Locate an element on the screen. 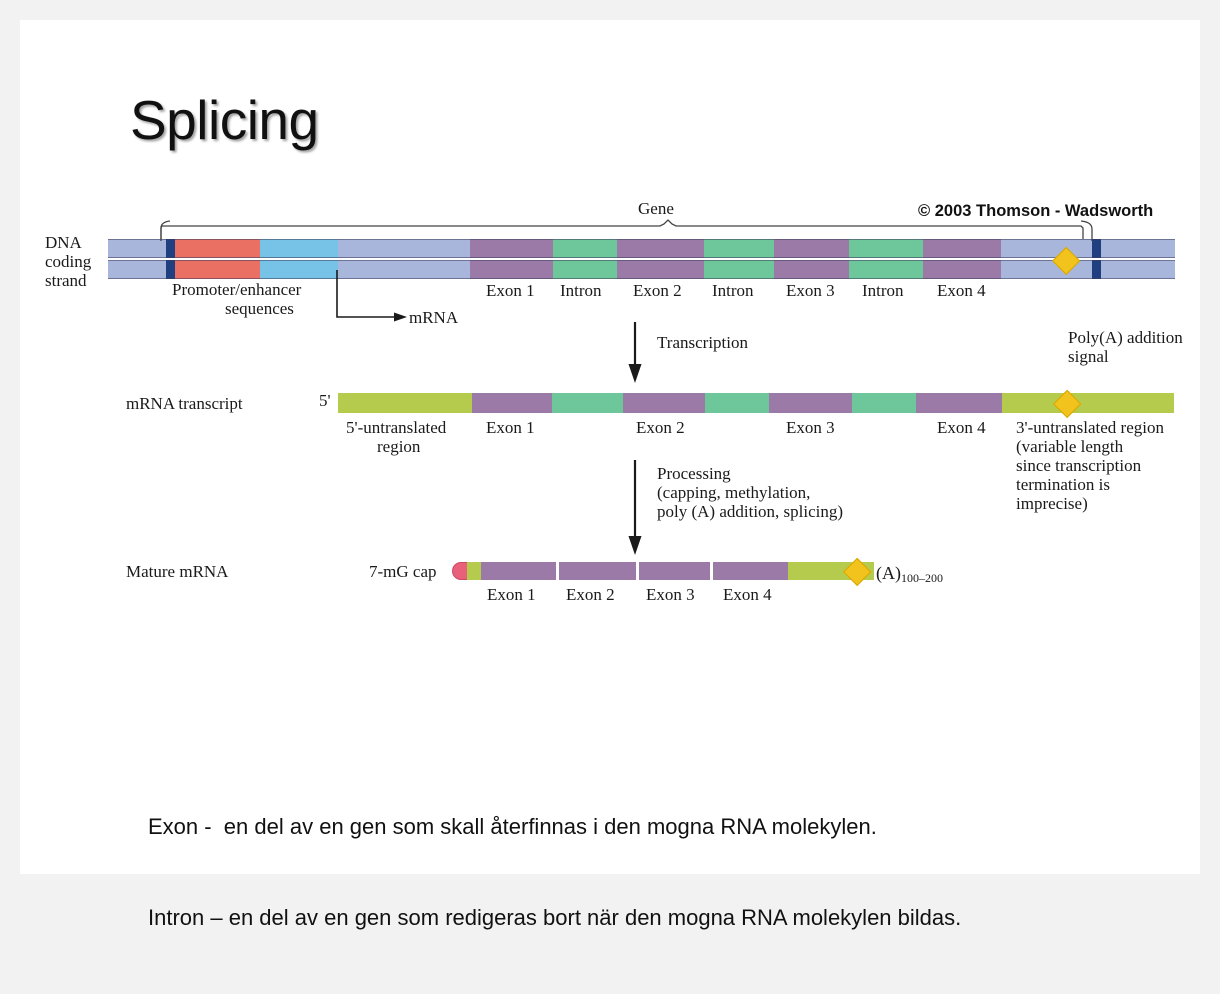  processing-label-line2: (capping, methylation, is located at coordinates (734, 492).